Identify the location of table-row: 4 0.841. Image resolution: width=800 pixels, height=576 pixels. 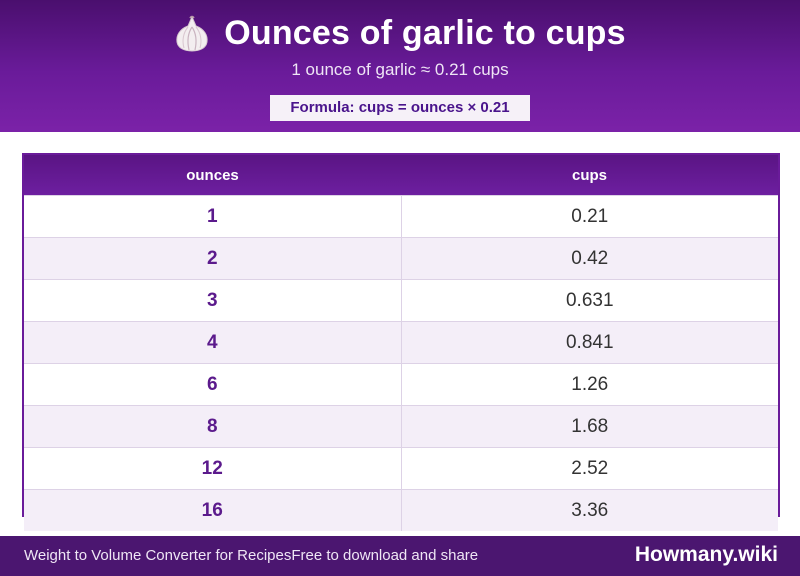
(401, 342).